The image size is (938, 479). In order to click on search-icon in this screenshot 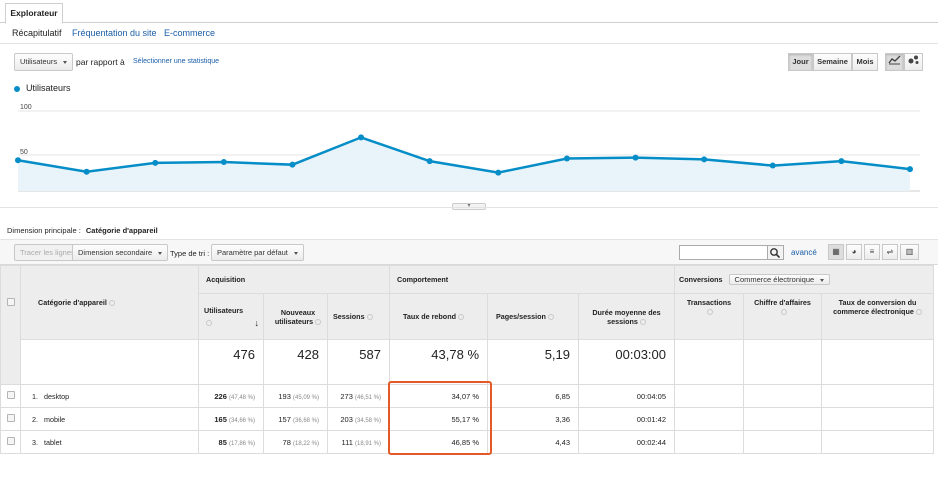, I will do `click(775, 253)`.